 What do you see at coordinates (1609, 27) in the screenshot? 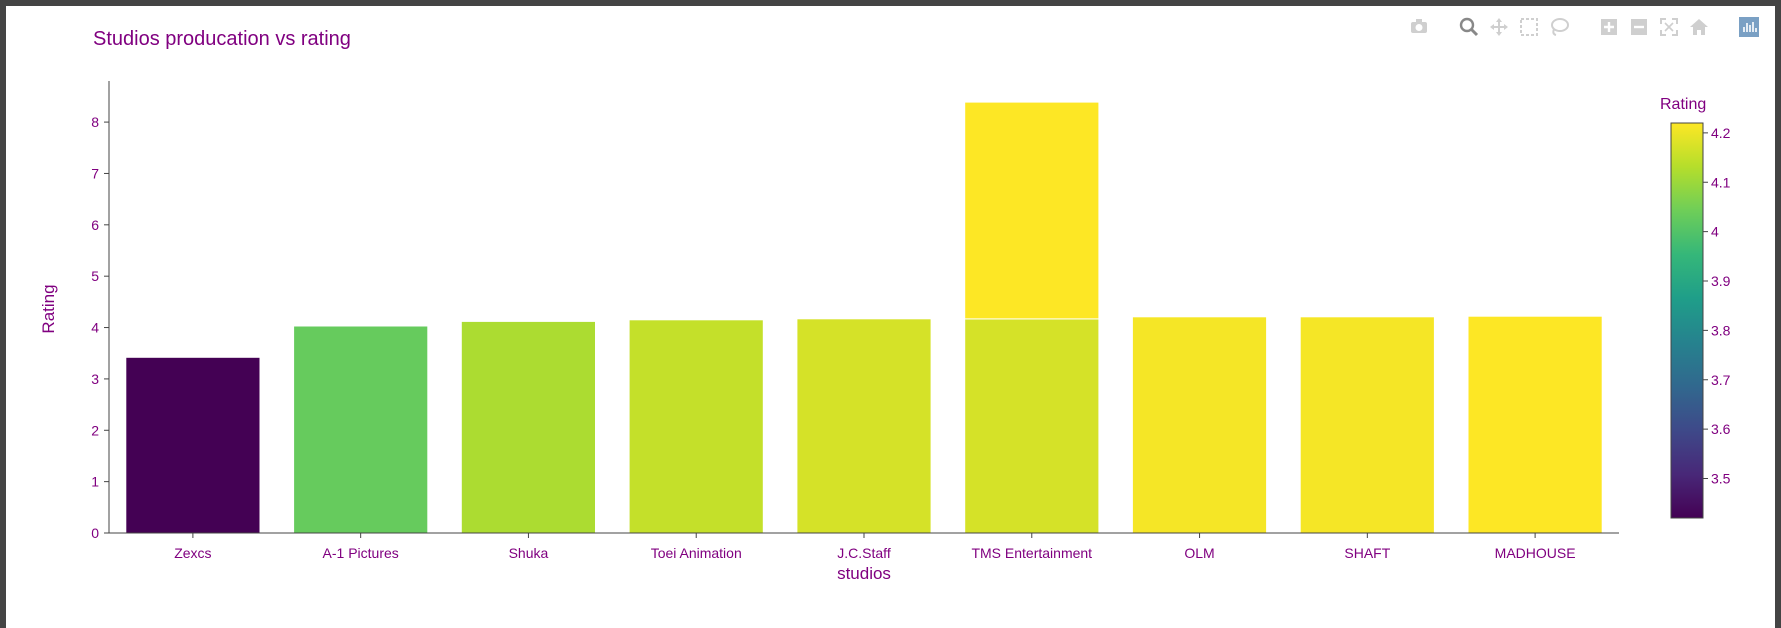
I see `zoom-in-icon` at bounding box center [1609, 27].